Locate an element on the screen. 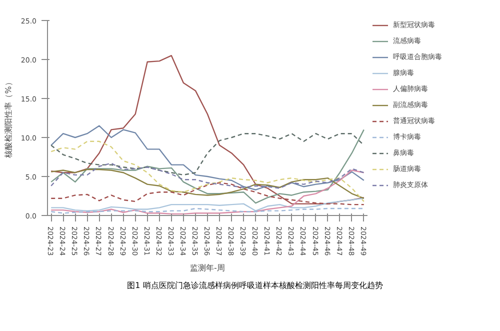  x-axis-title: 监测年-周 is located at coordinates (207, 268).